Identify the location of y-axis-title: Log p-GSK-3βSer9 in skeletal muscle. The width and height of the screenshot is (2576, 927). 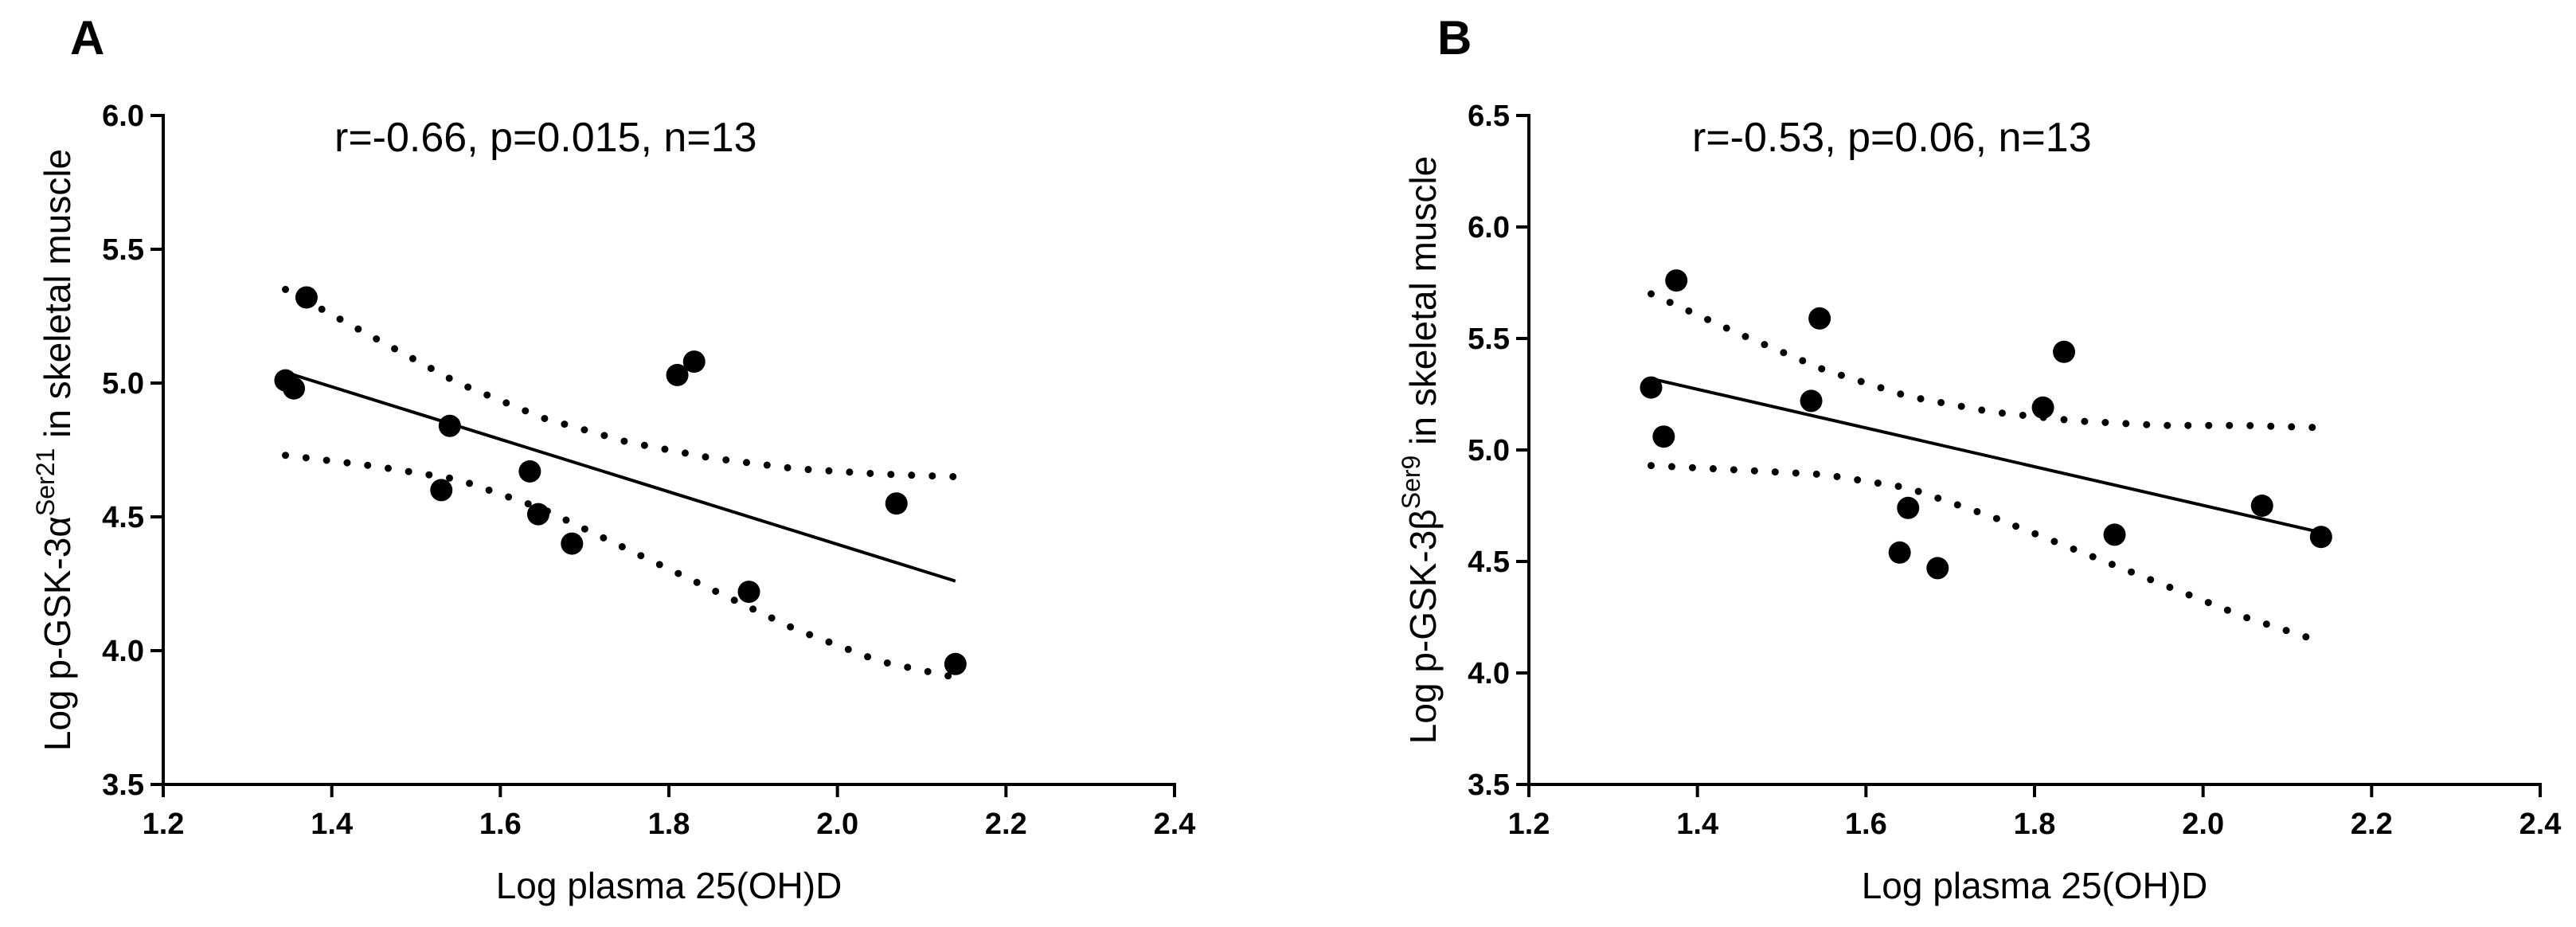
(1420, 450).